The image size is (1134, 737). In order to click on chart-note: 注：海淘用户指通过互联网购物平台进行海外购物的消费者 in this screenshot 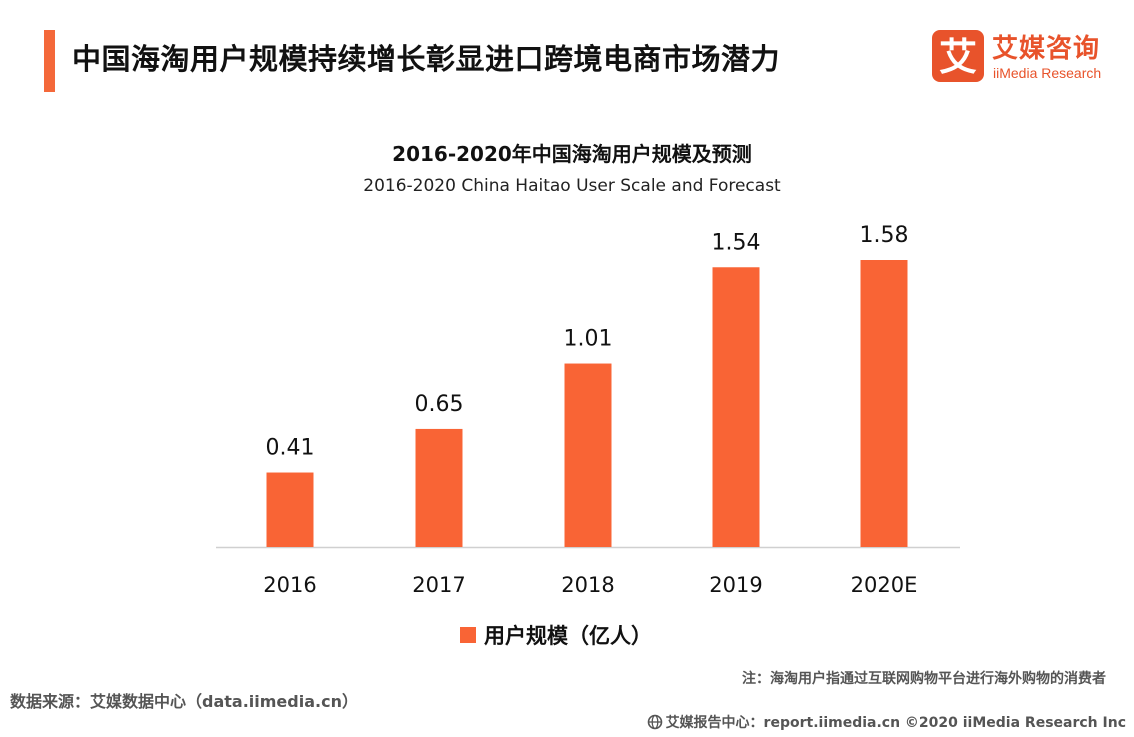, I will do `click(924, 679)`.